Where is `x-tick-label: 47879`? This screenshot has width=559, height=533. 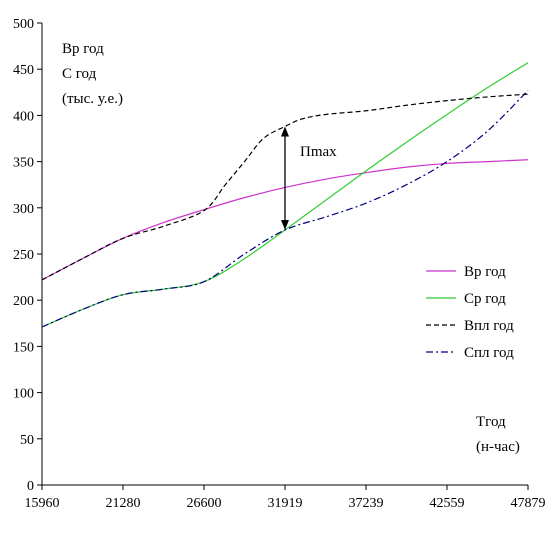 x-tick-label: 47879 is located at coordinates (528, 503).